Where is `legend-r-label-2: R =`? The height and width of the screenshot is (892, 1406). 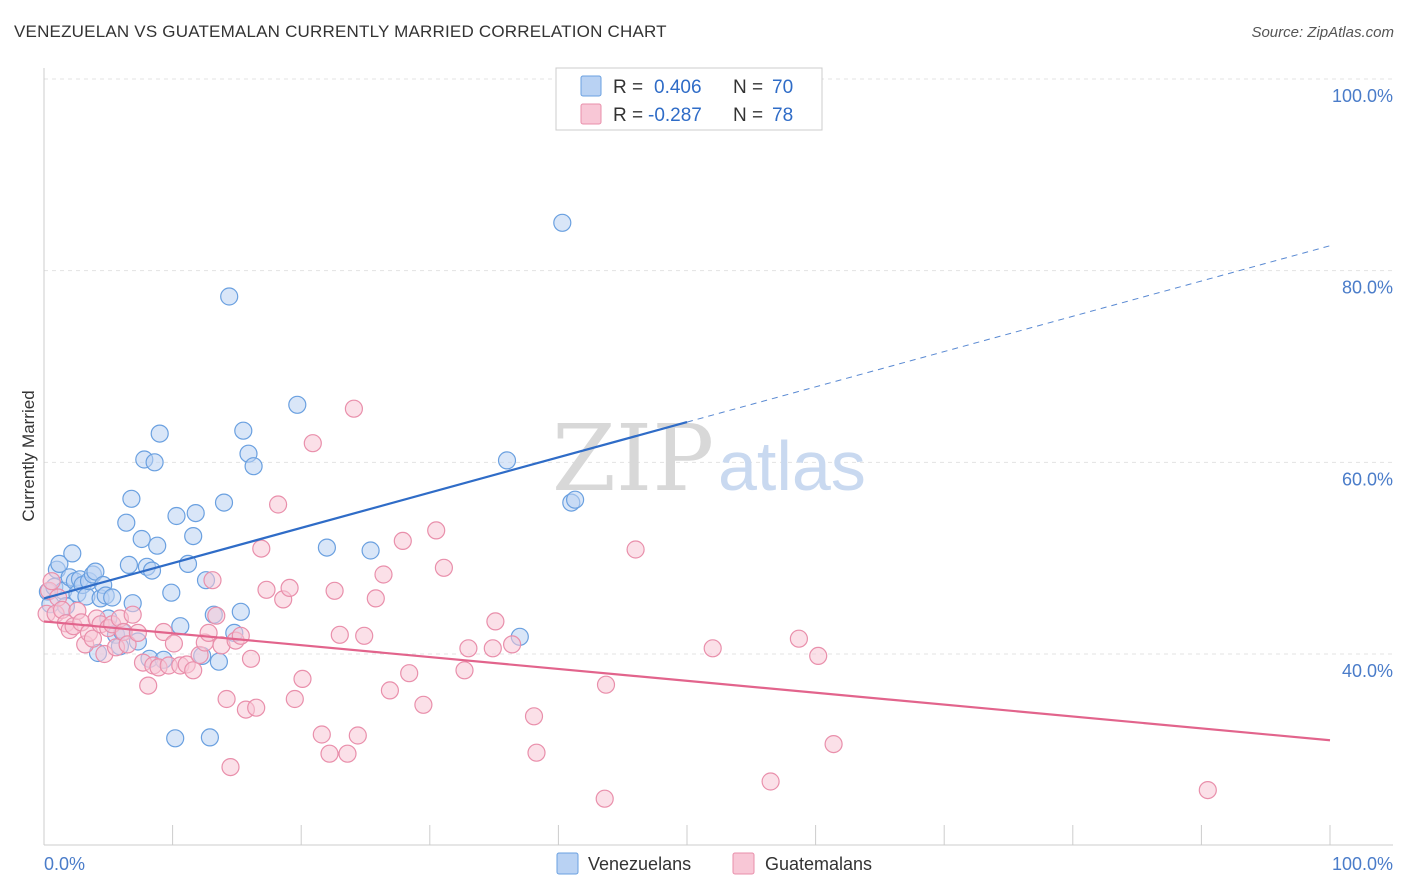 legend-r-label-2: R = is located at coordinates (628, 115).